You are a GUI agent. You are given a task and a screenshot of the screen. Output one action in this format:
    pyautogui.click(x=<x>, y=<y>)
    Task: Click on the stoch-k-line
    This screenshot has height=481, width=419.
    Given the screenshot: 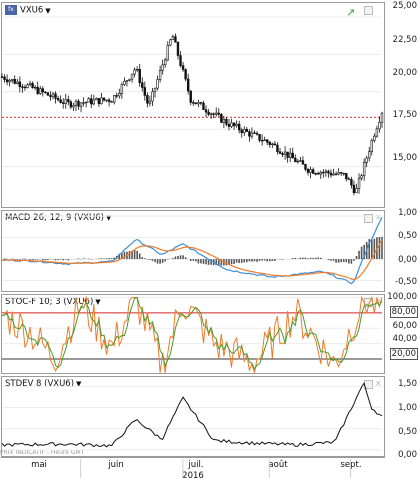 What is the action you would take?
    pyautogui.click(x=192, y=334)
    